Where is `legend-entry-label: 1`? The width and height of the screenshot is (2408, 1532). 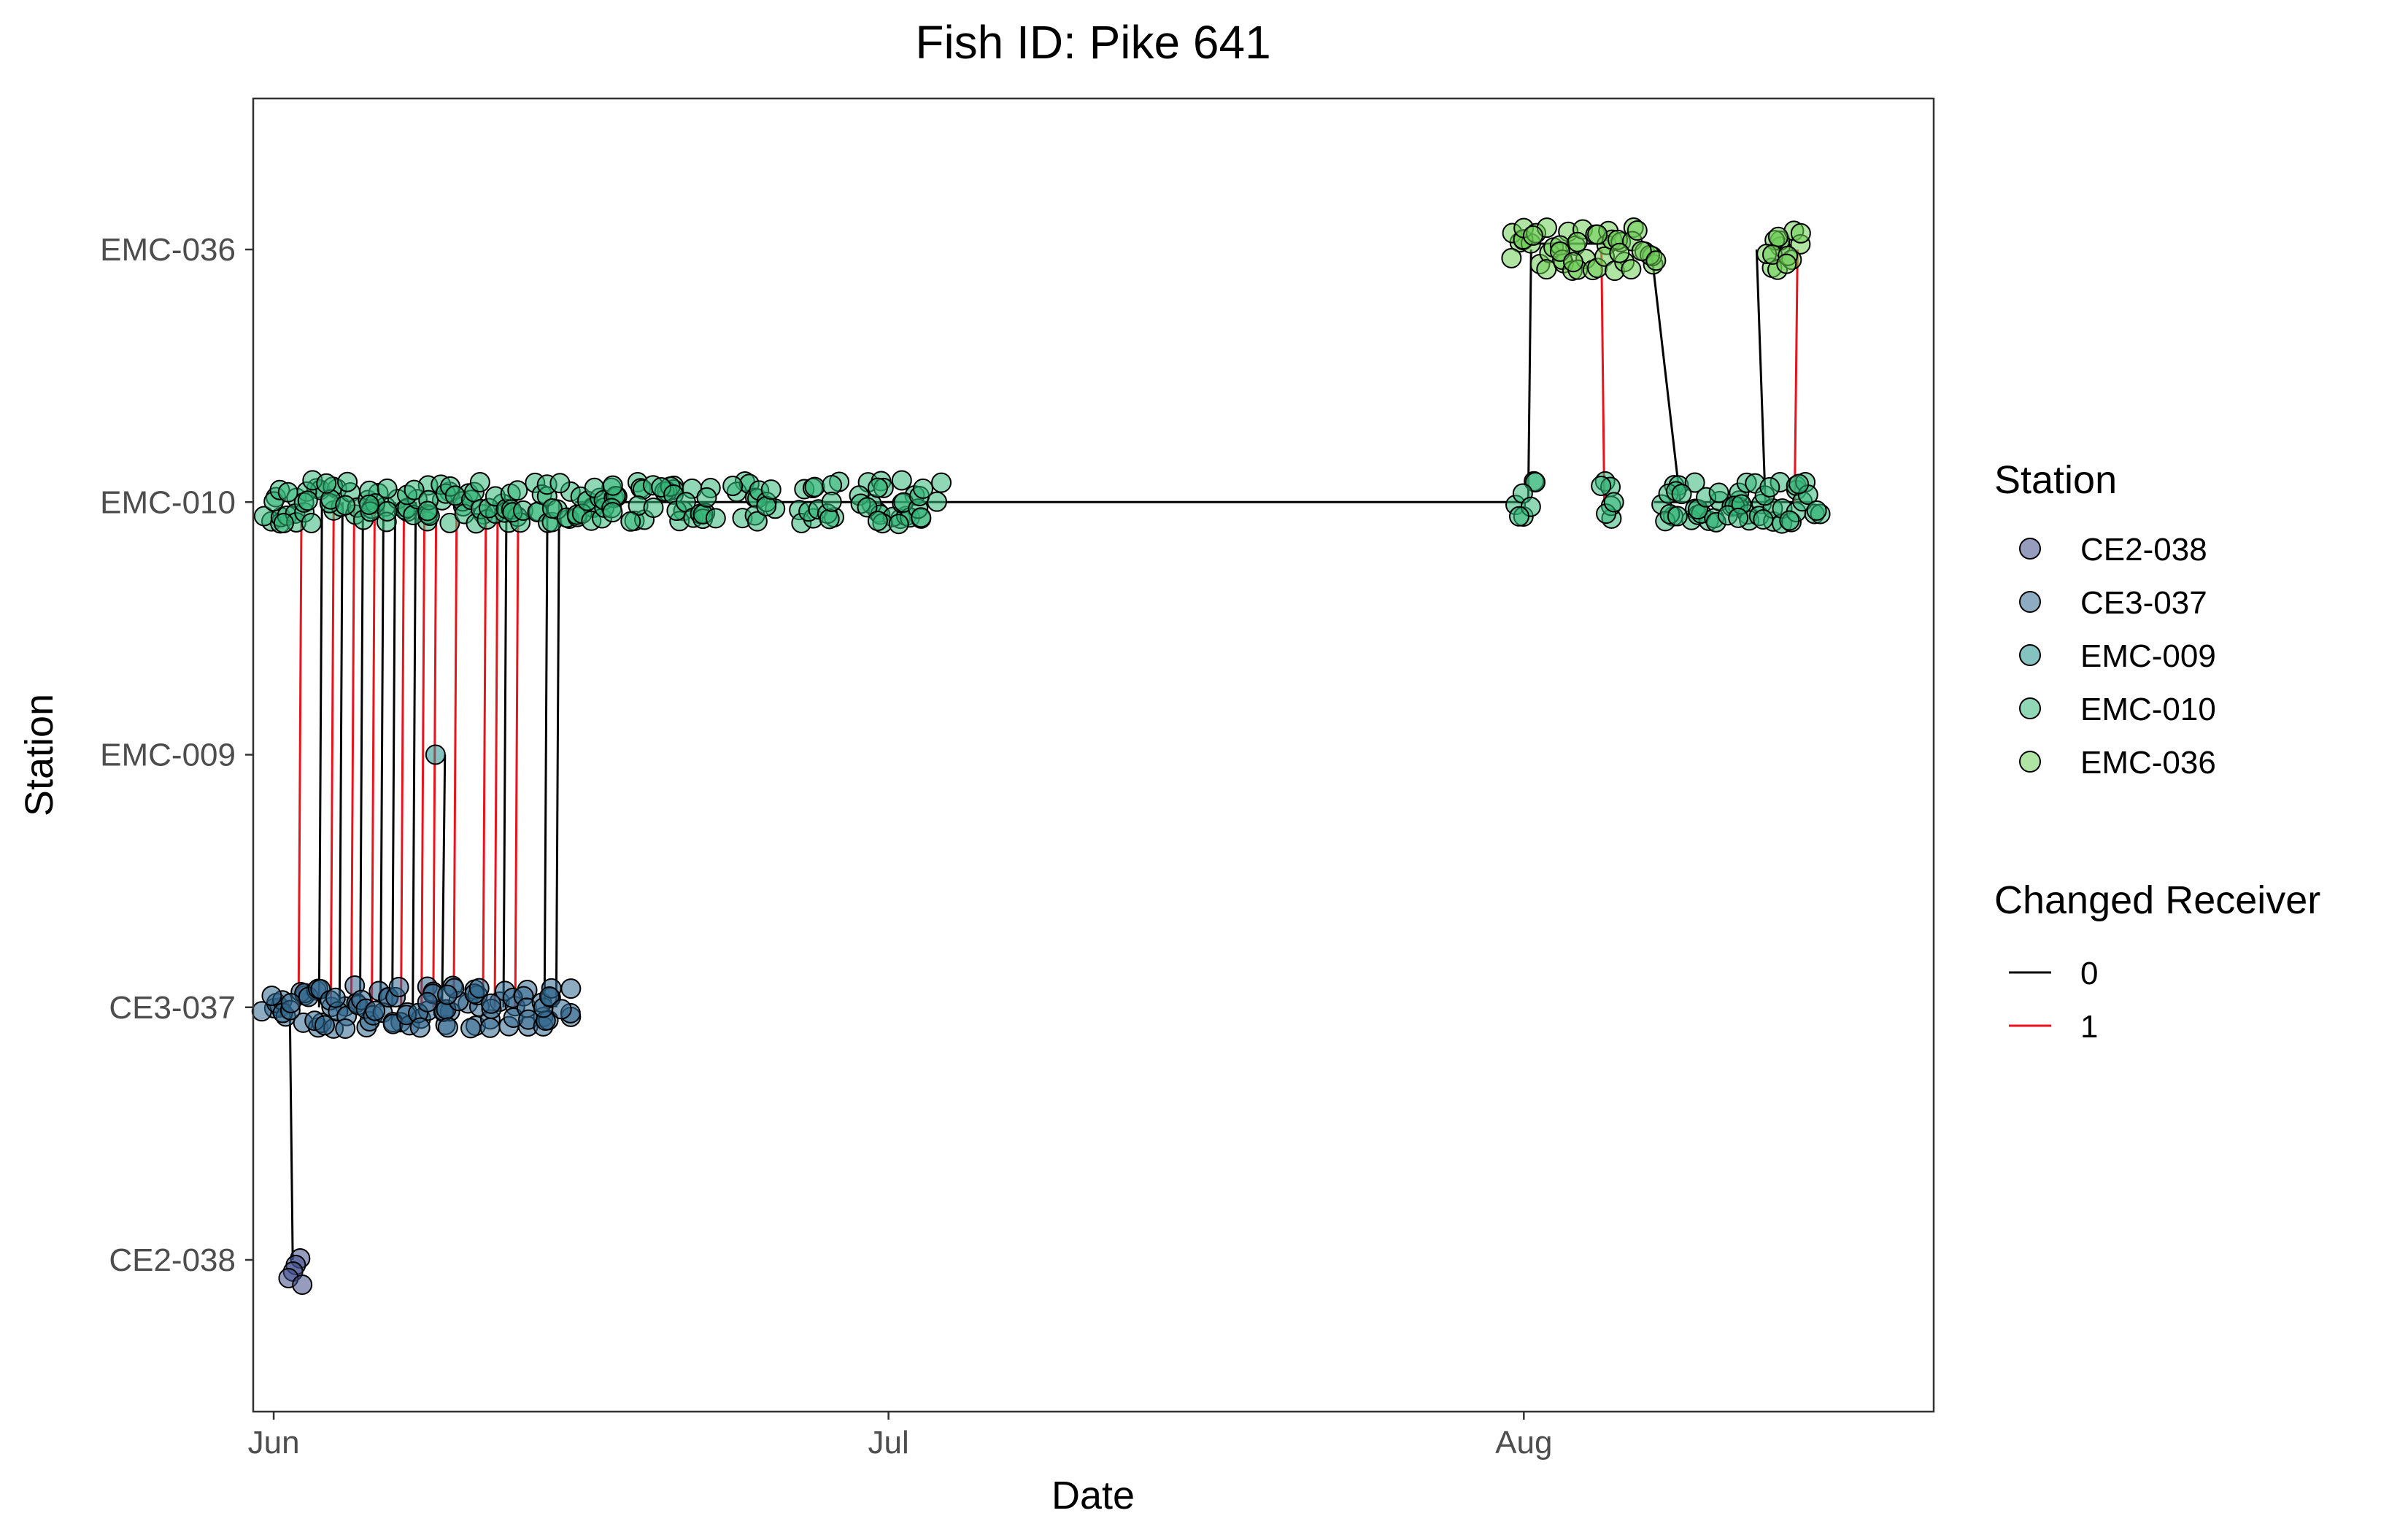 legend-entry-label: 1 is located at coordinates (2089, 1027).